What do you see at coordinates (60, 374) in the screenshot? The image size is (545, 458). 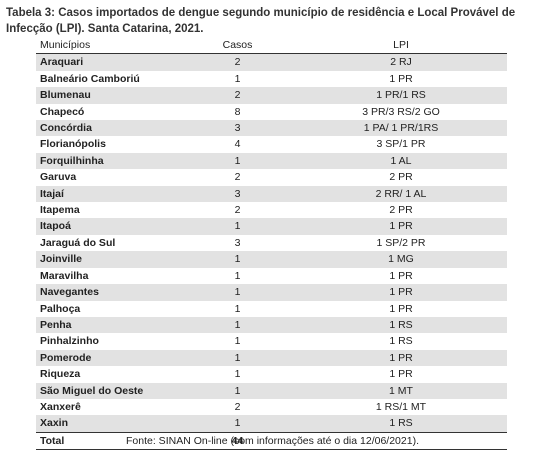 I see `cell-municipio: Riqueza` at bounding box center [60, 374].